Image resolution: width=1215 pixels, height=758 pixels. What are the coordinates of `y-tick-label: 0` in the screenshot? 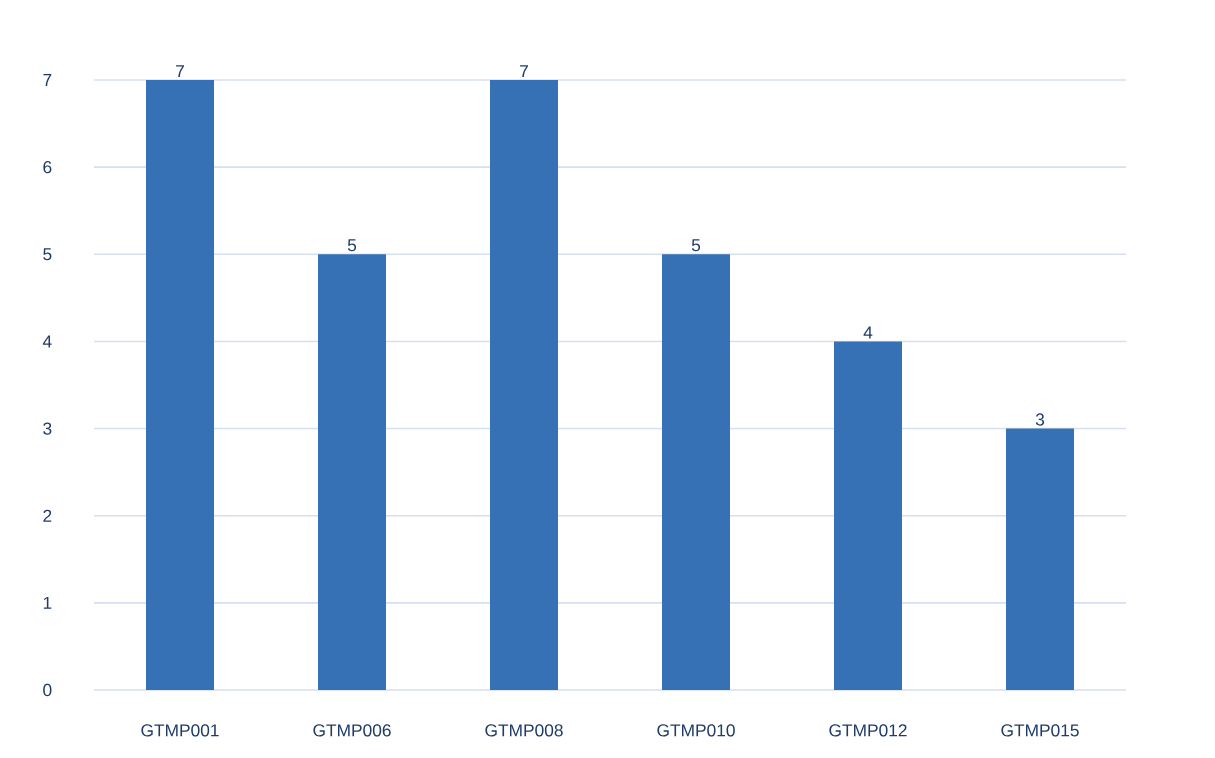 It's located at (47, 690).